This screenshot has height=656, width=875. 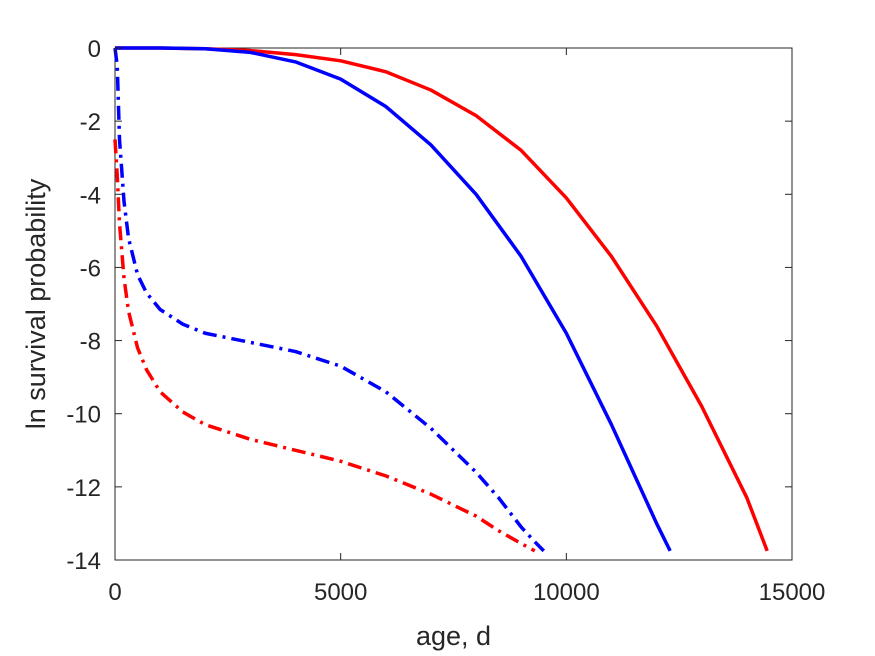 What do you see at coordinates (36, 303) in the screenshot?
I see `y-axis-label: ln survival probability` at bounding box center [36, 303].